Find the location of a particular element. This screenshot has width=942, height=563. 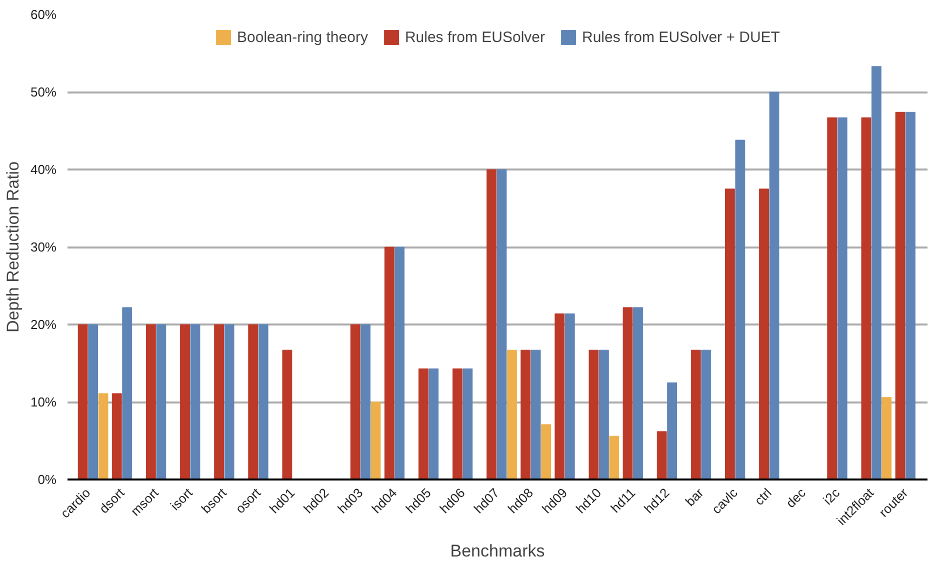

x-tick-label: ctrl is located at coordinates (763, 496).